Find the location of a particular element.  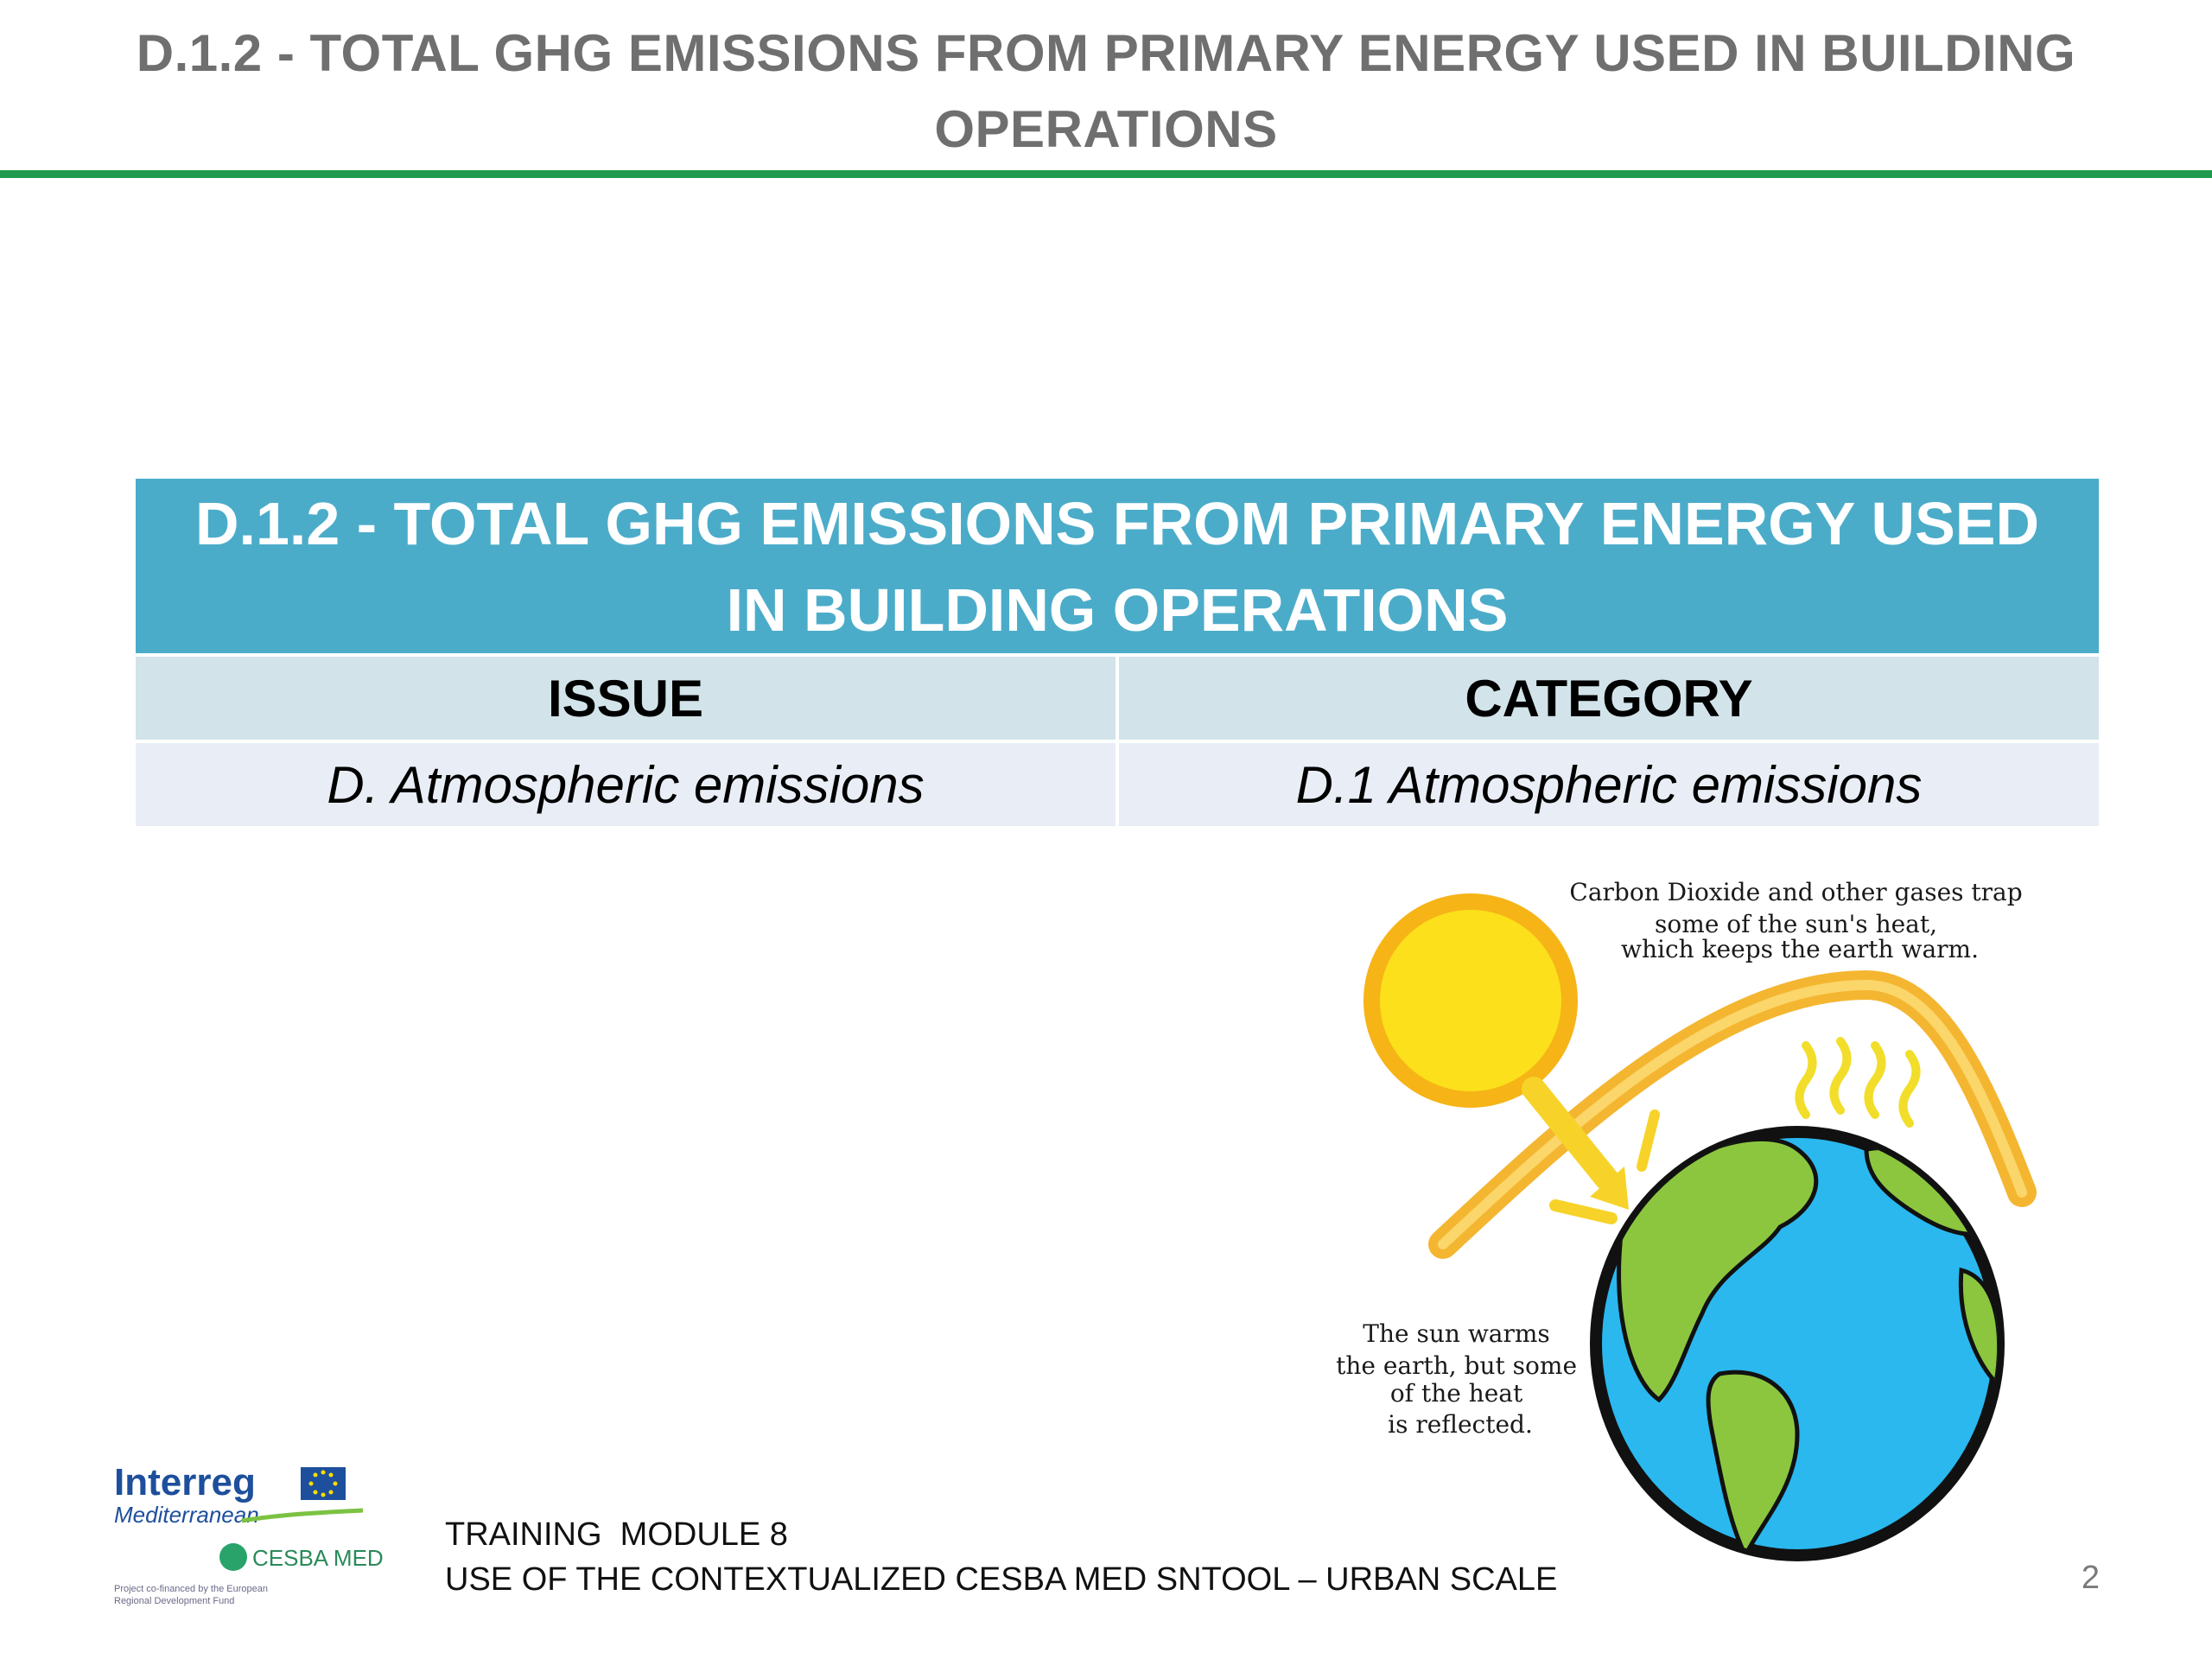

table-heading-line2: IN BUILDING OPERATIONS is located at coordinates (1117, 610).